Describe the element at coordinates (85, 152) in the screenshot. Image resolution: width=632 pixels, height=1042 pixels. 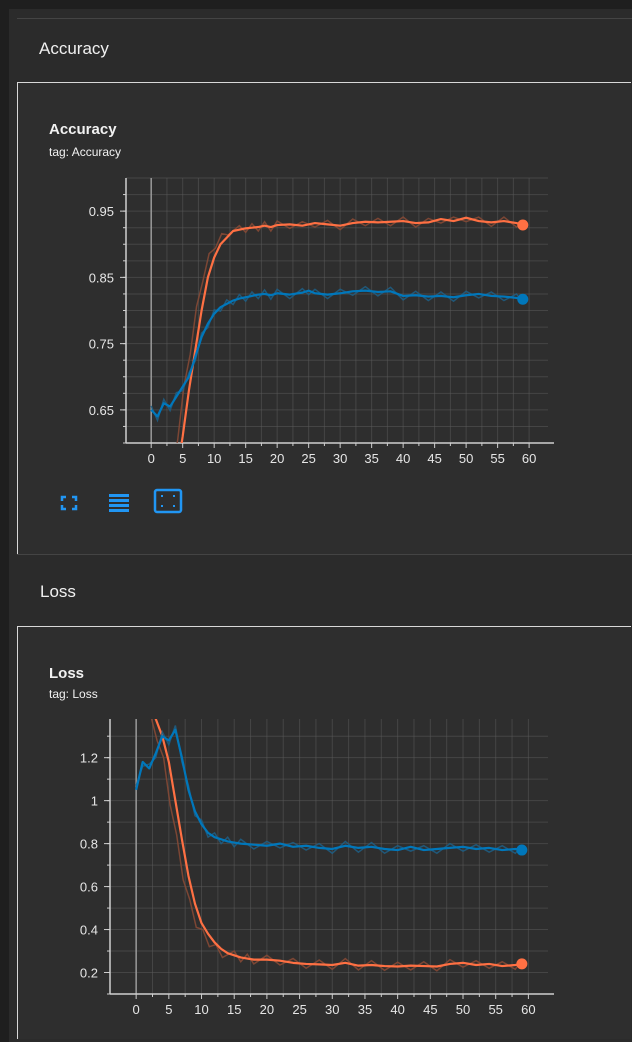
I see `chart-tag: tag: Accuracy` at that location.